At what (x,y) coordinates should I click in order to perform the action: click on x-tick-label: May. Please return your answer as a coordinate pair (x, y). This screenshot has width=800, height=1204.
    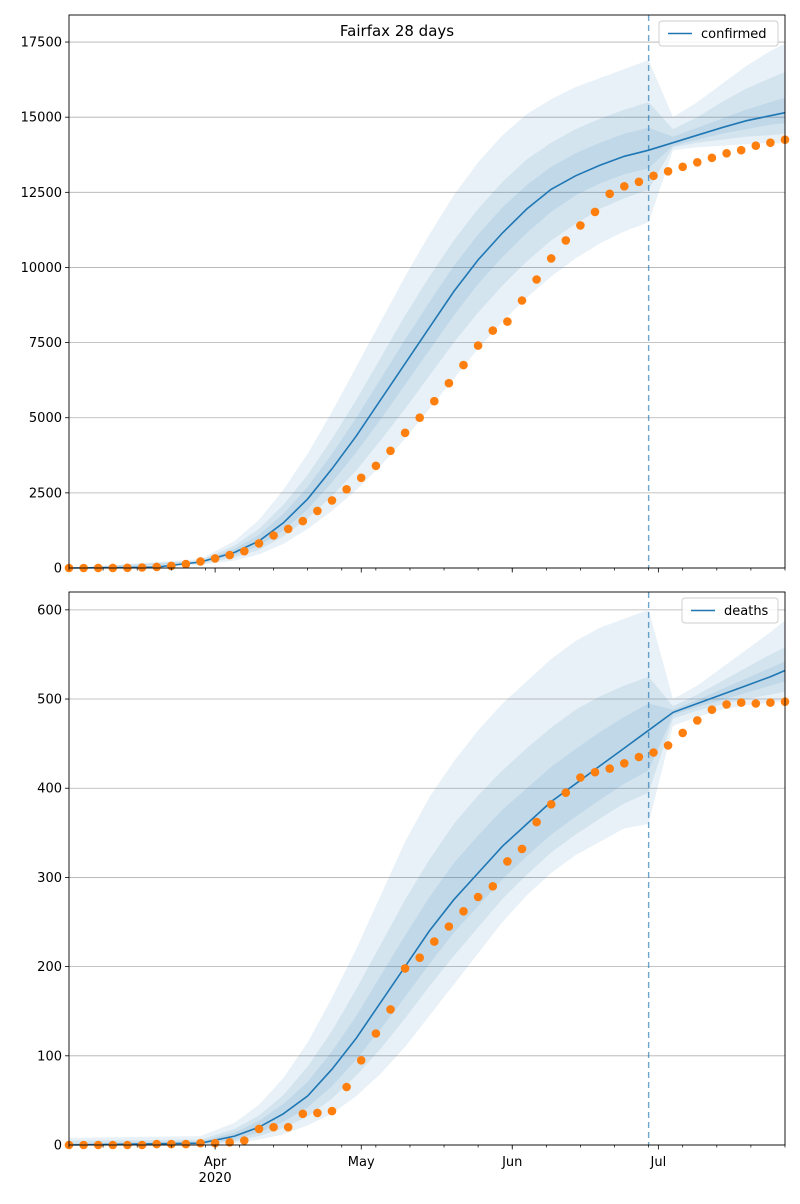
    Looking at the image, I should click on (361, 1162).